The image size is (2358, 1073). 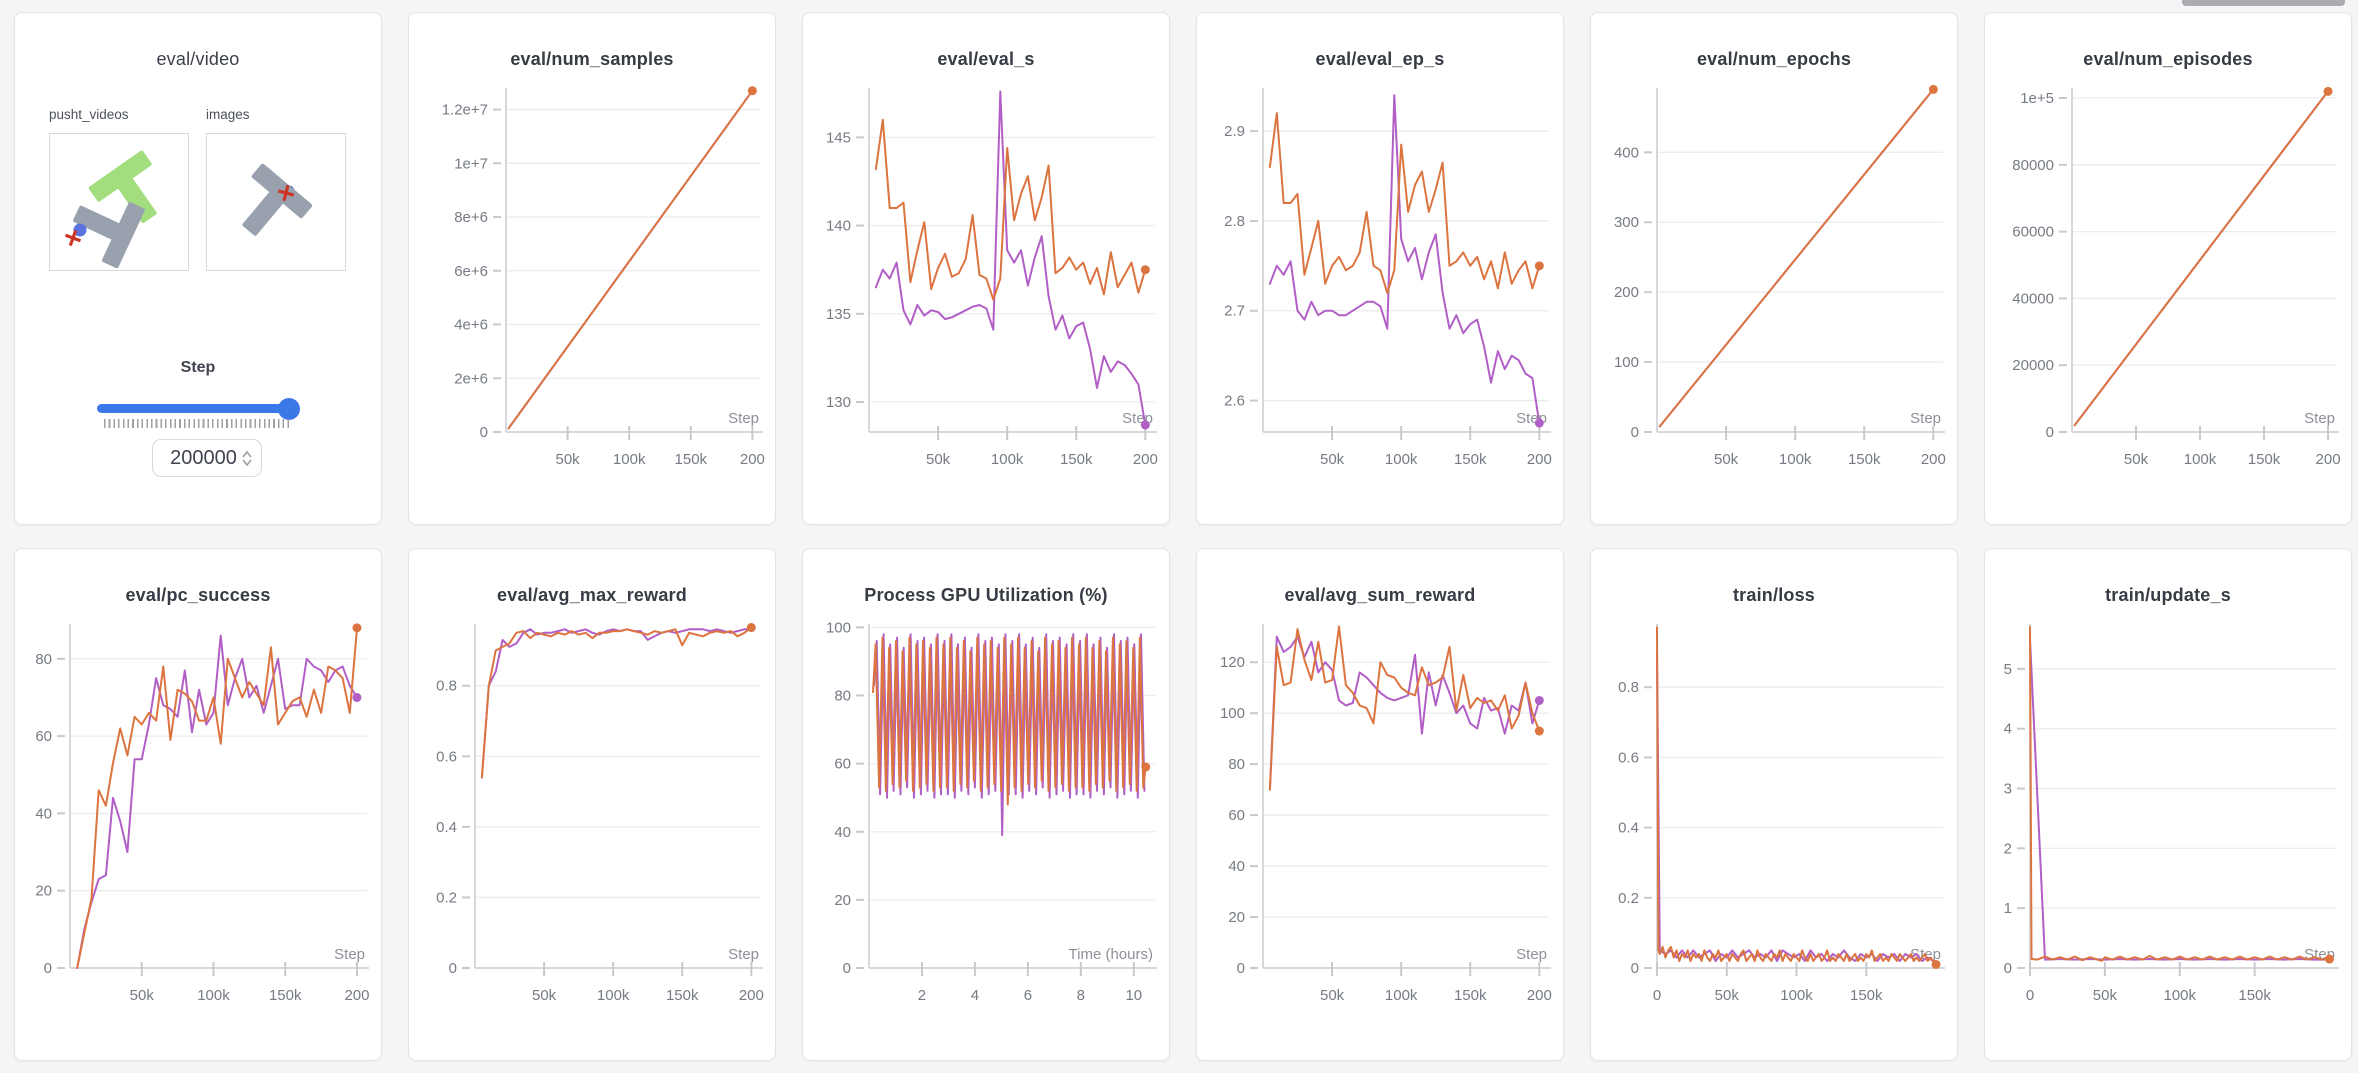 What do you see at coordinates (122, 187) in the screenshot?
I see `green-t-shape` at bounding box center [122, 187].